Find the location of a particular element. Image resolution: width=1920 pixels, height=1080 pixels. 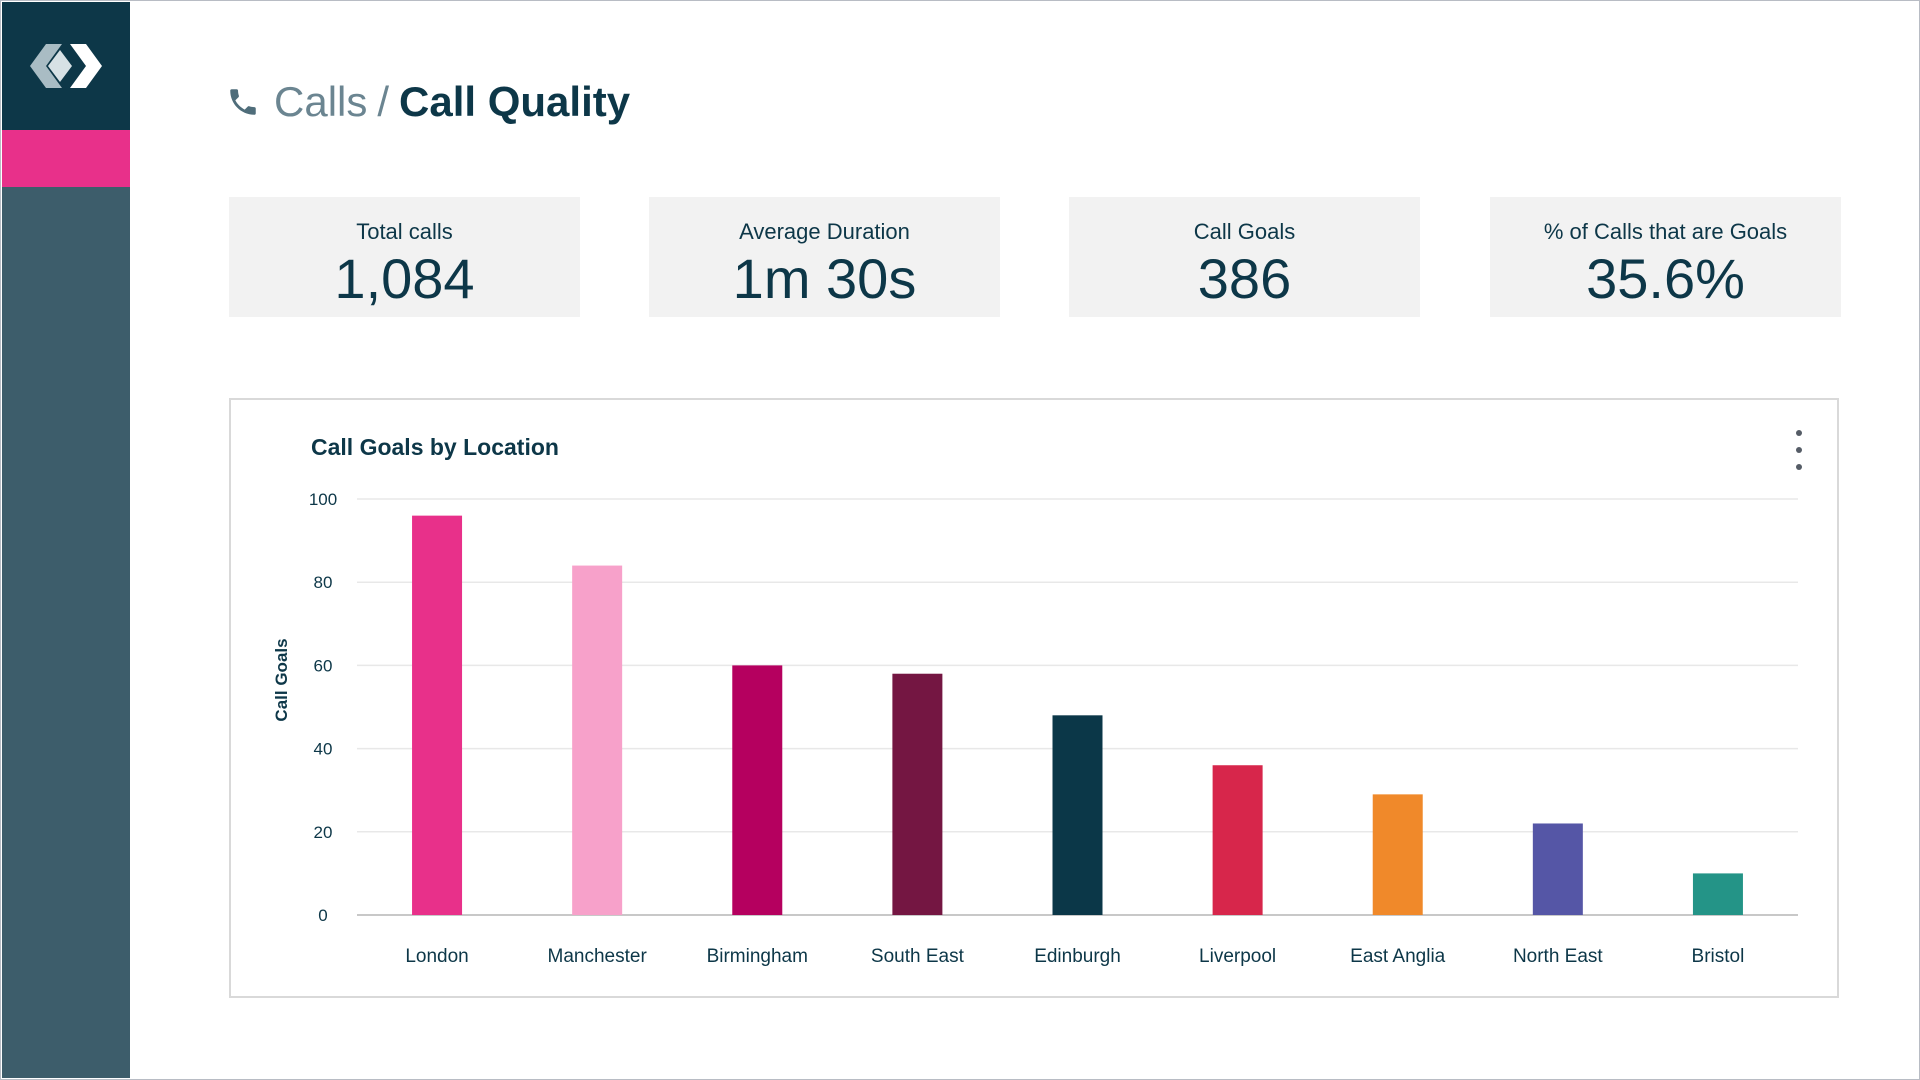

kpi-card-average-duration: Average Duration 1m 30s is located at coordinates (824, 257).